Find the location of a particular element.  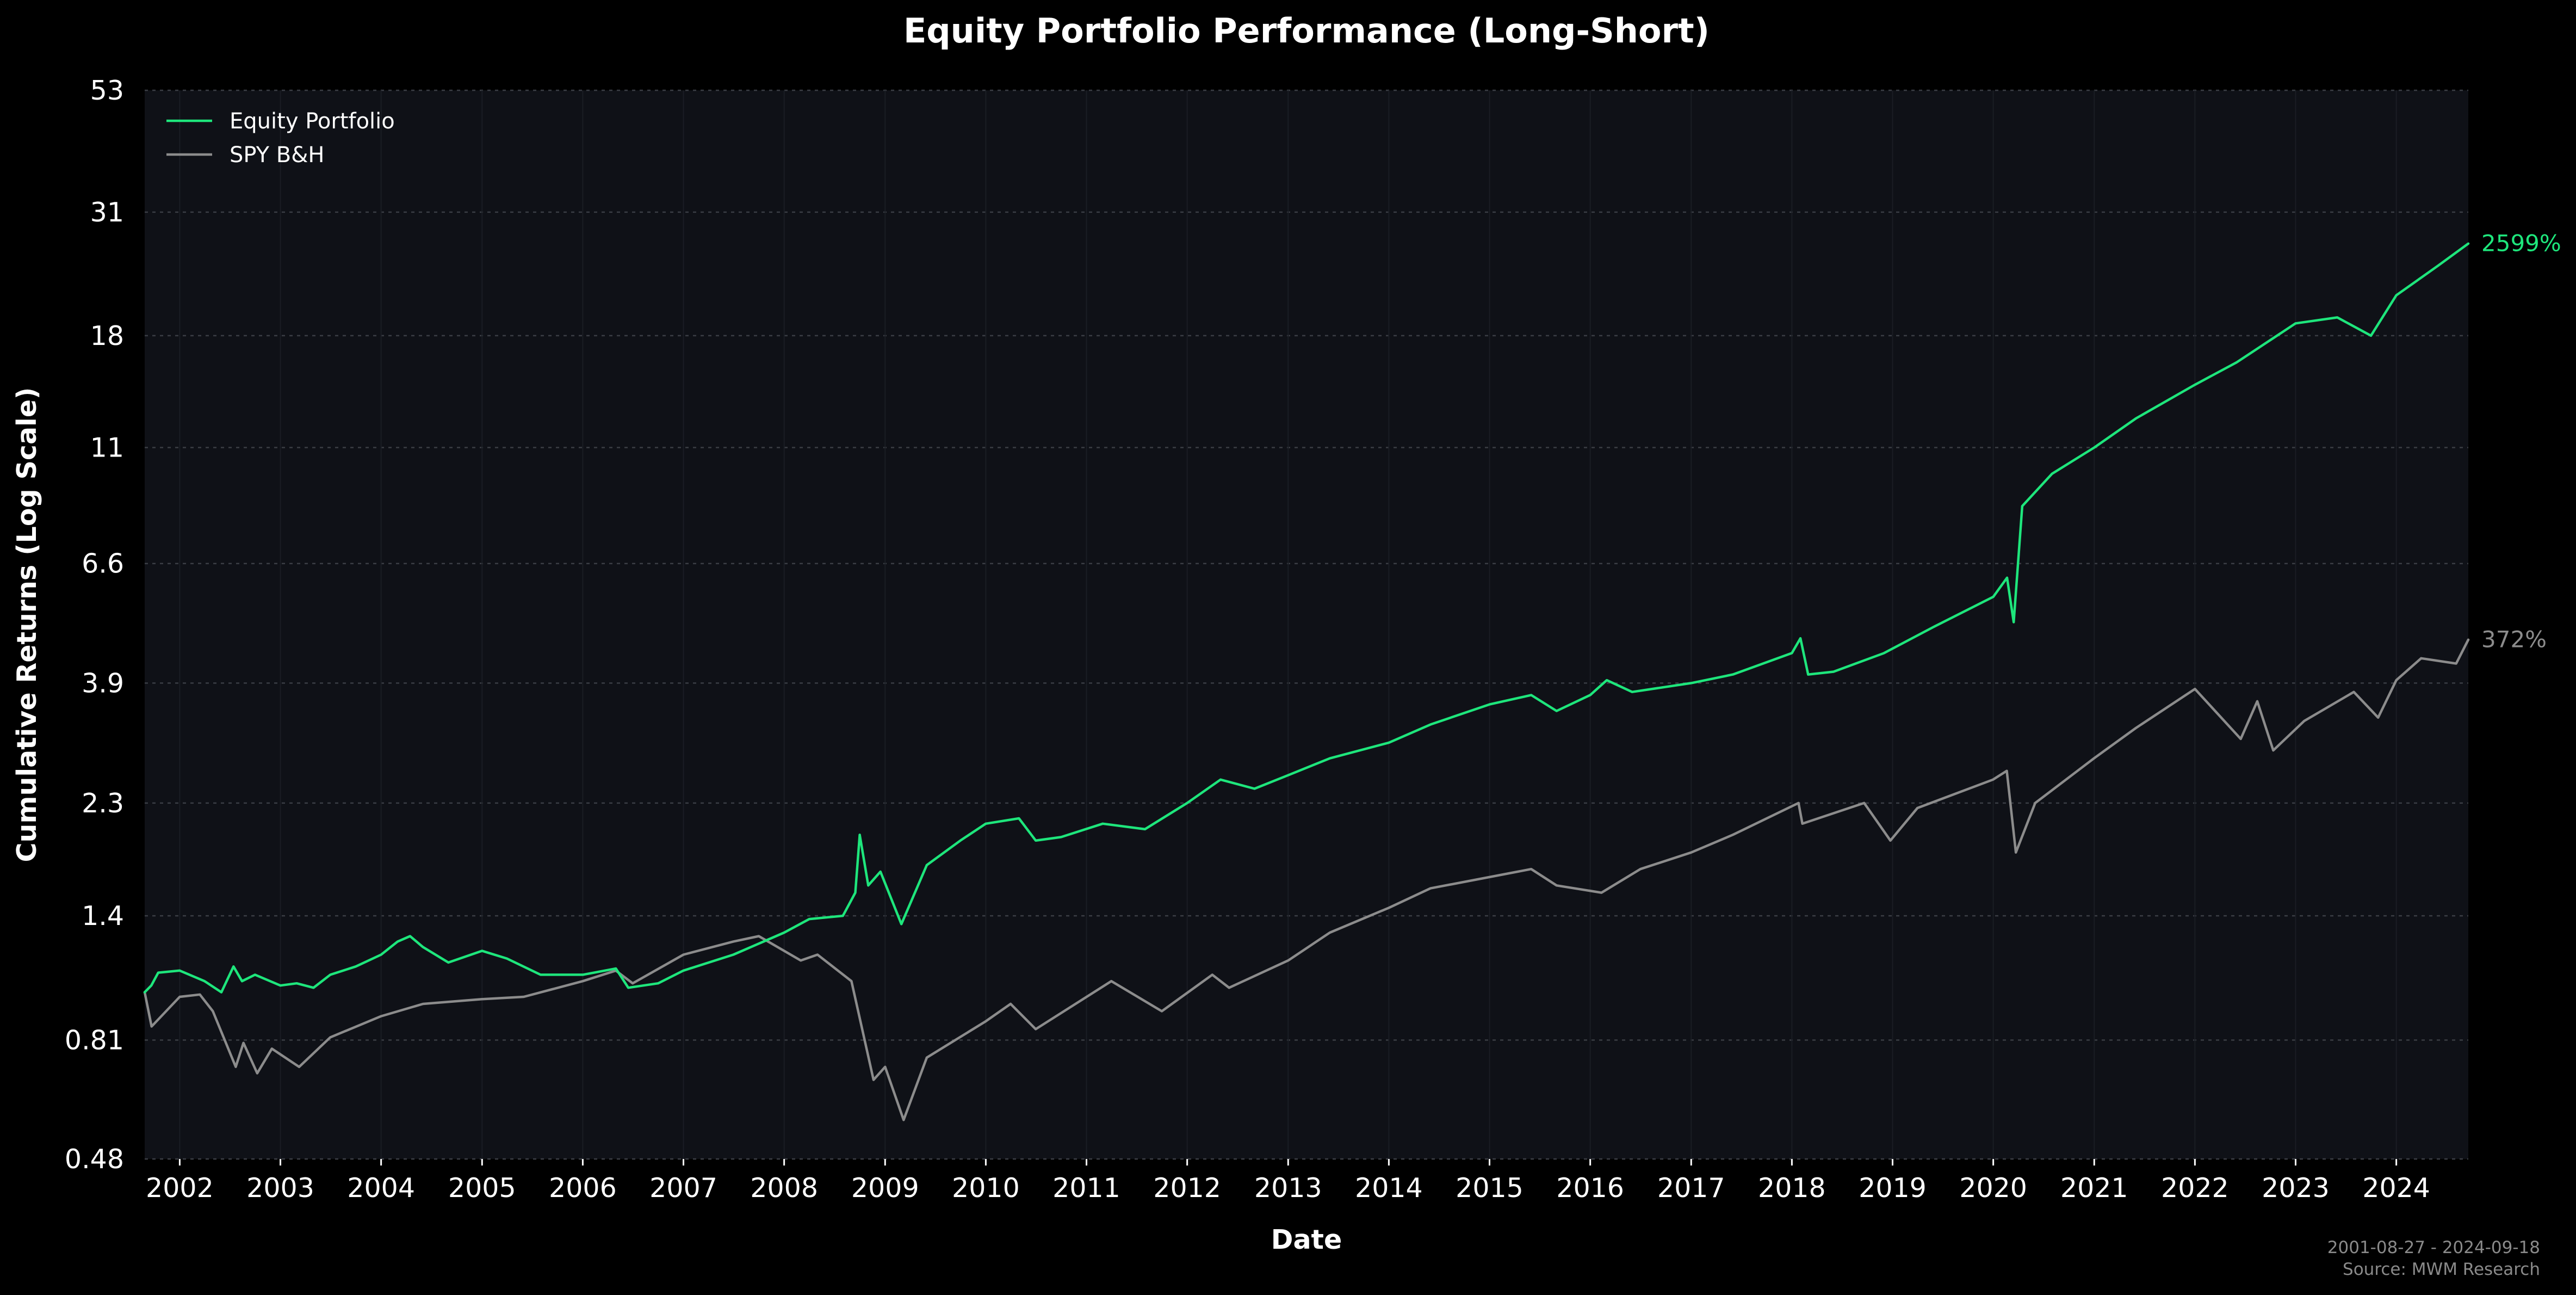

x-tick-label: 2003 is located at coordinates (280, 1188).